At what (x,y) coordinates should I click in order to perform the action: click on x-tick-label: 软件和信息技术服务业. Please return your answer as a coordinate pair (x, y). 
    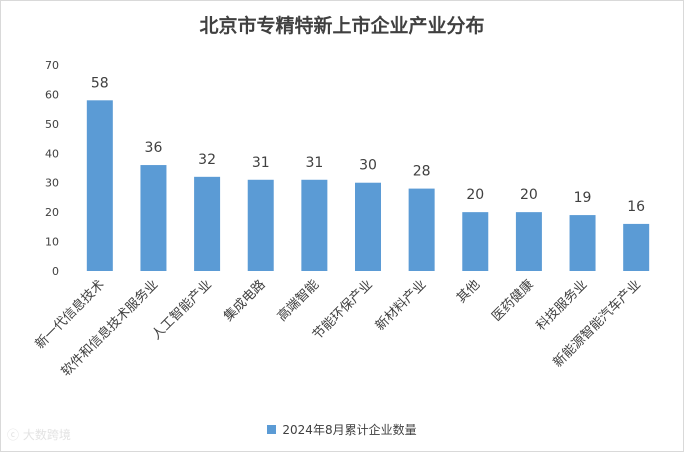
    Looking at the image, I should click on (109, 328).